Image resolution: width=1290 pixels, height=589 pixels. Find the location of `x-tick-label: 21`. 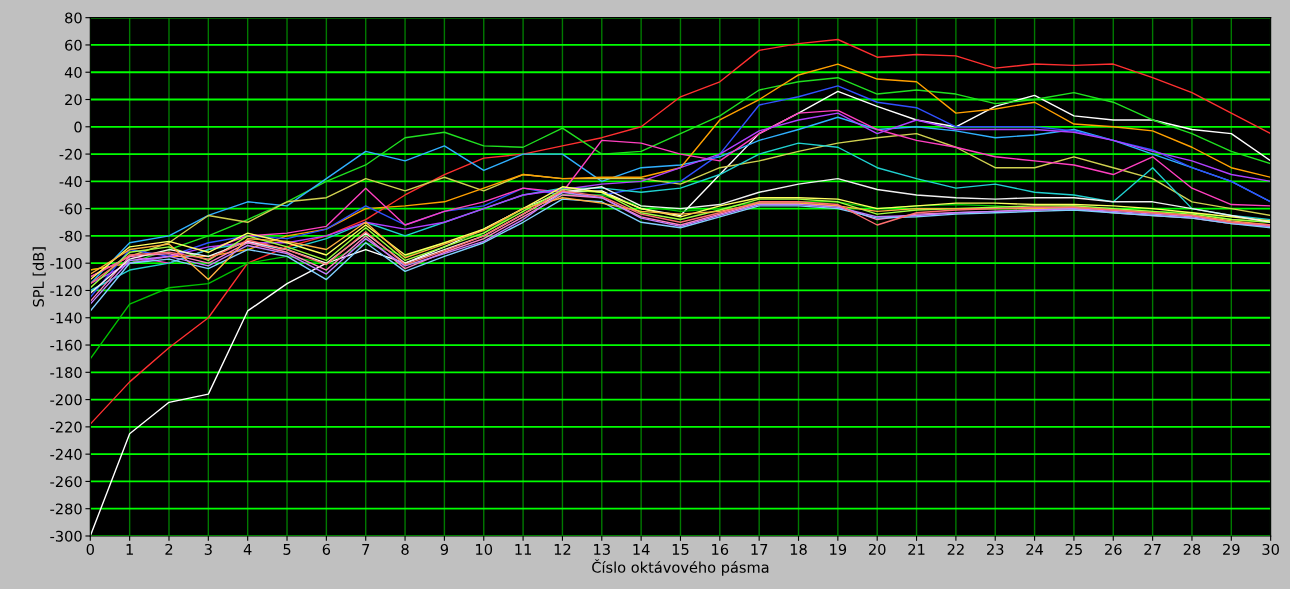

x-tick-label: 21 is located at coordinates (916, 549).